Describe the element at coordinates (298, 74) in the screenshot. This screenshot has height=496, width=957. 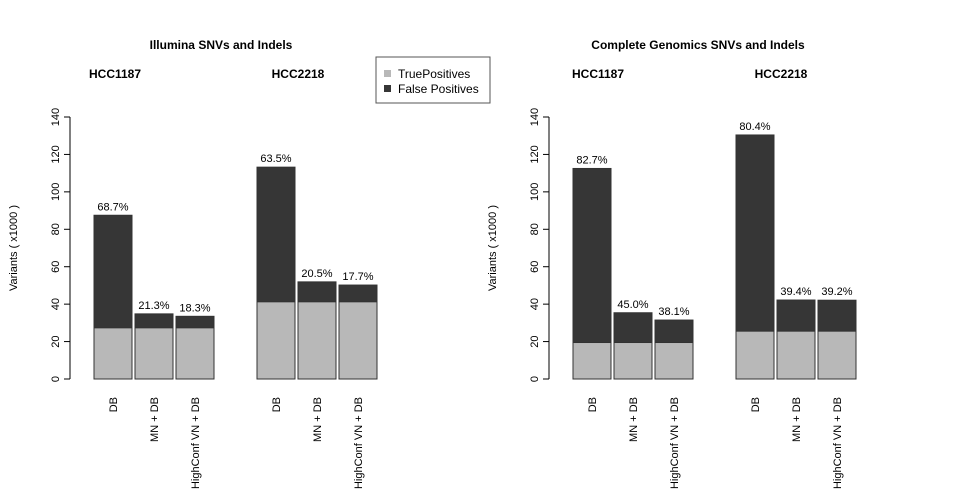
I see `illumina-hcc2218-group-label: HCC2218` at that location.